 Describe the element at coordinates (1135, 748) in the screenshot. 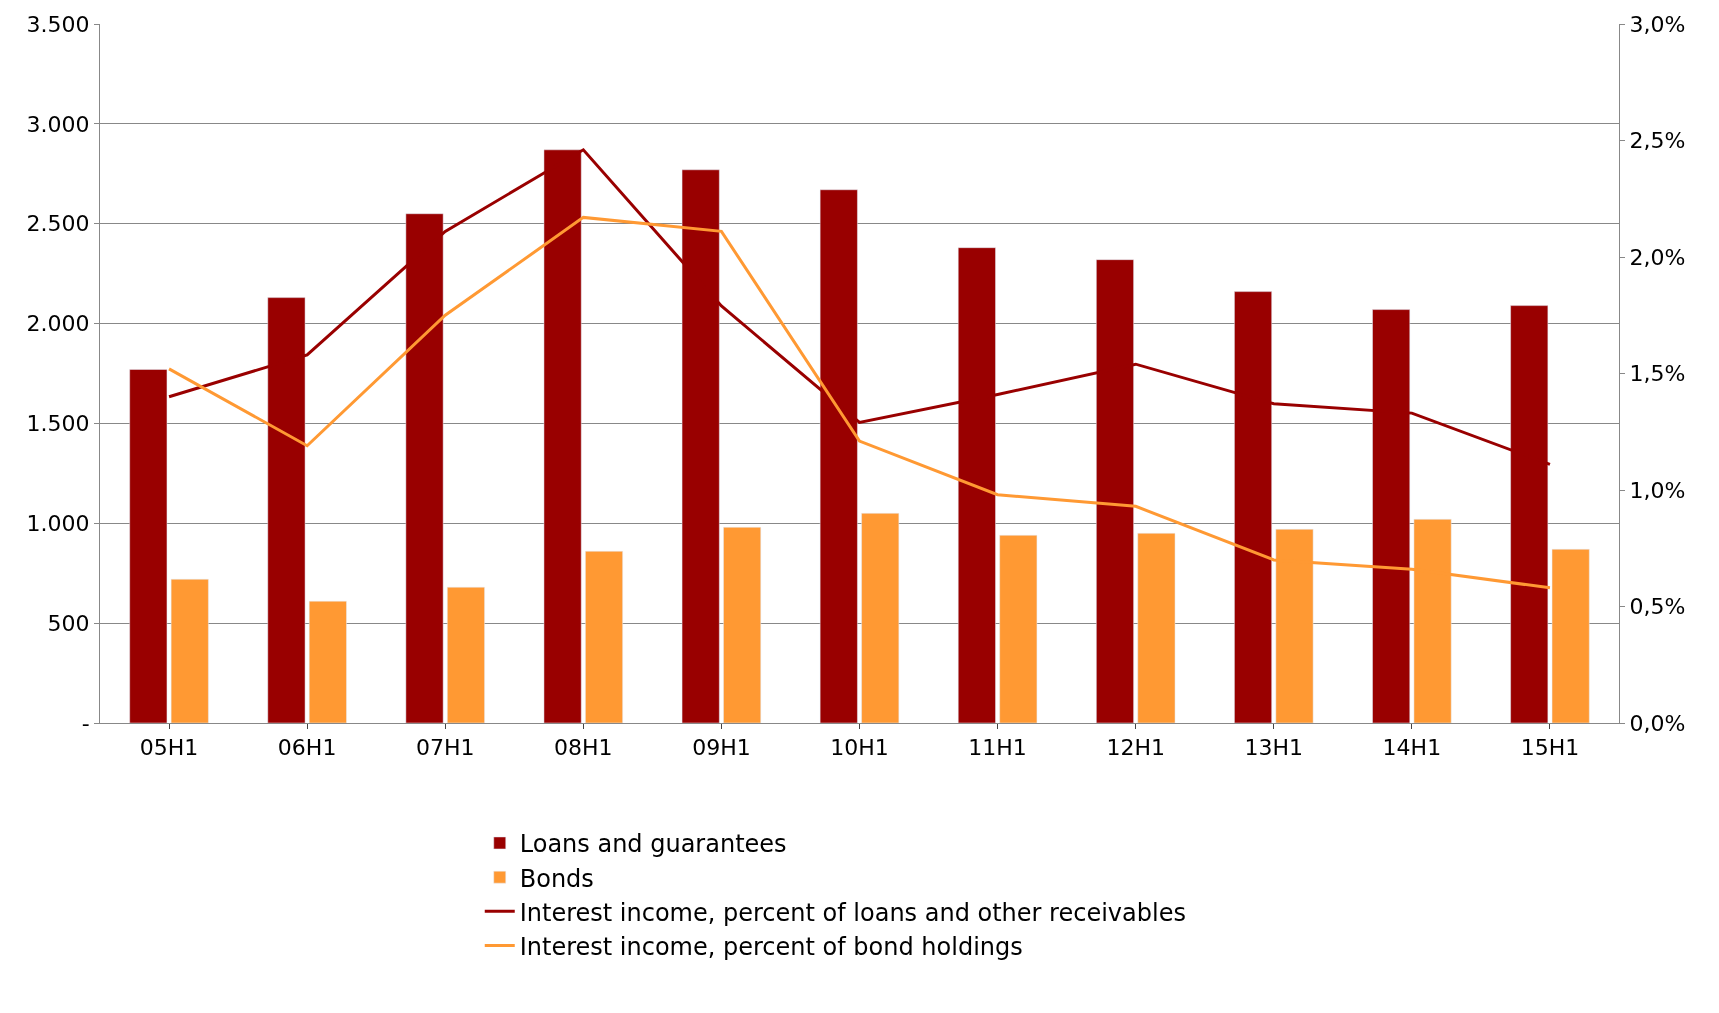

I see `x-tick-label: 12H1` at that location.